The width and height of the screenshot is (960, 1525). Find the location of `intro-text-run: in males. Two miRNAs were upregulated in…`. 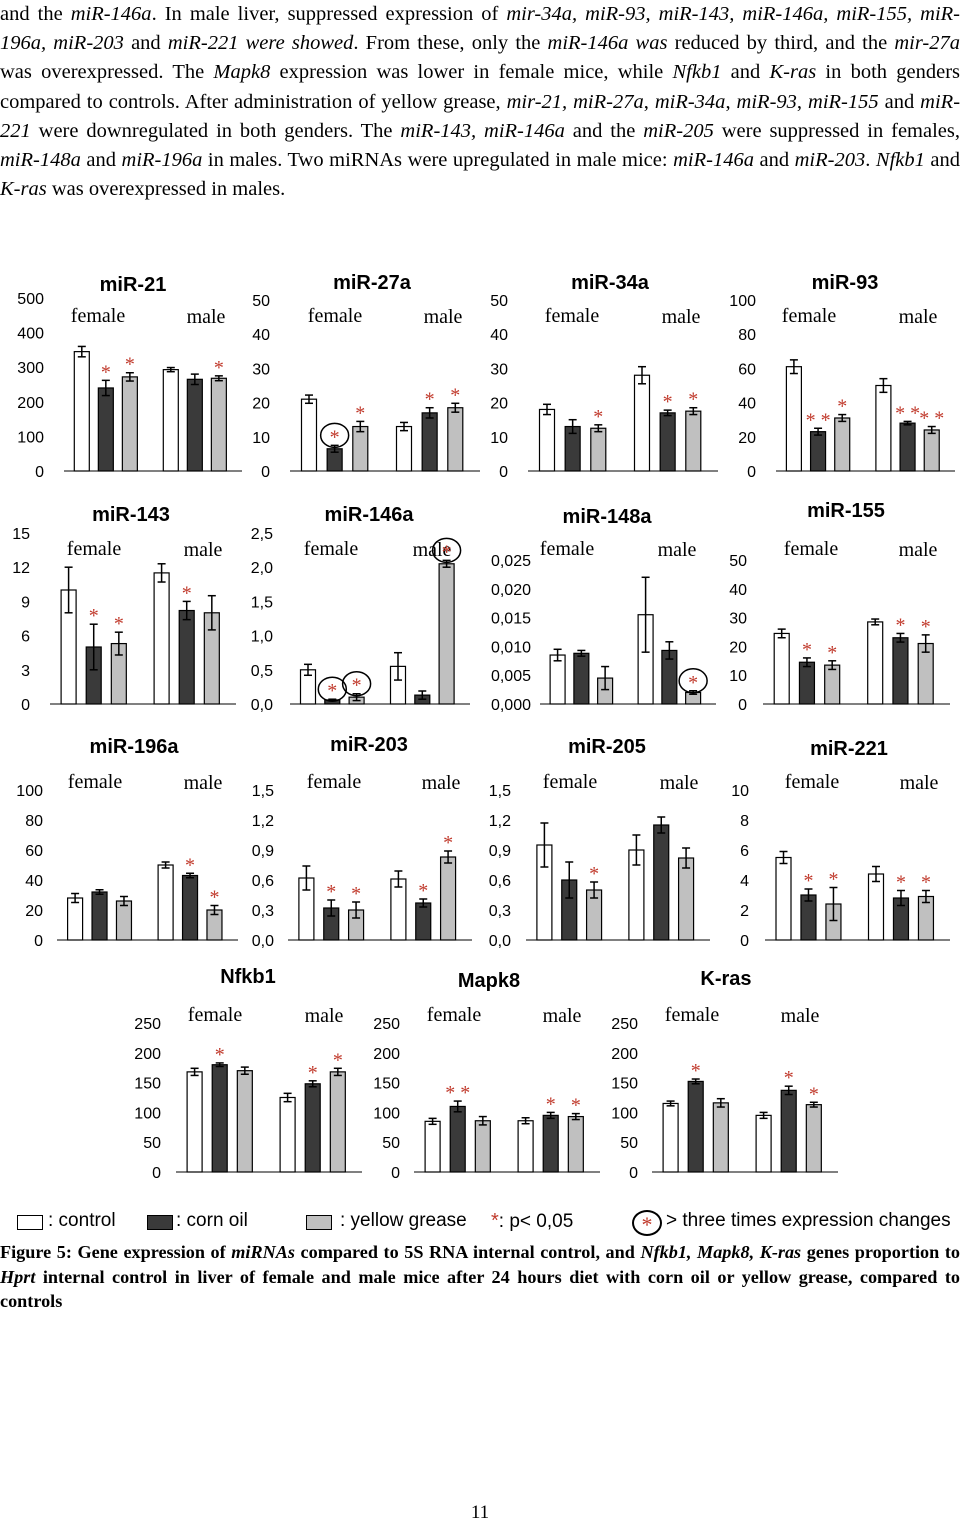

intro-text-run: in males. Two miRNAs were upregulated in… is located at coordinates (438, 160).